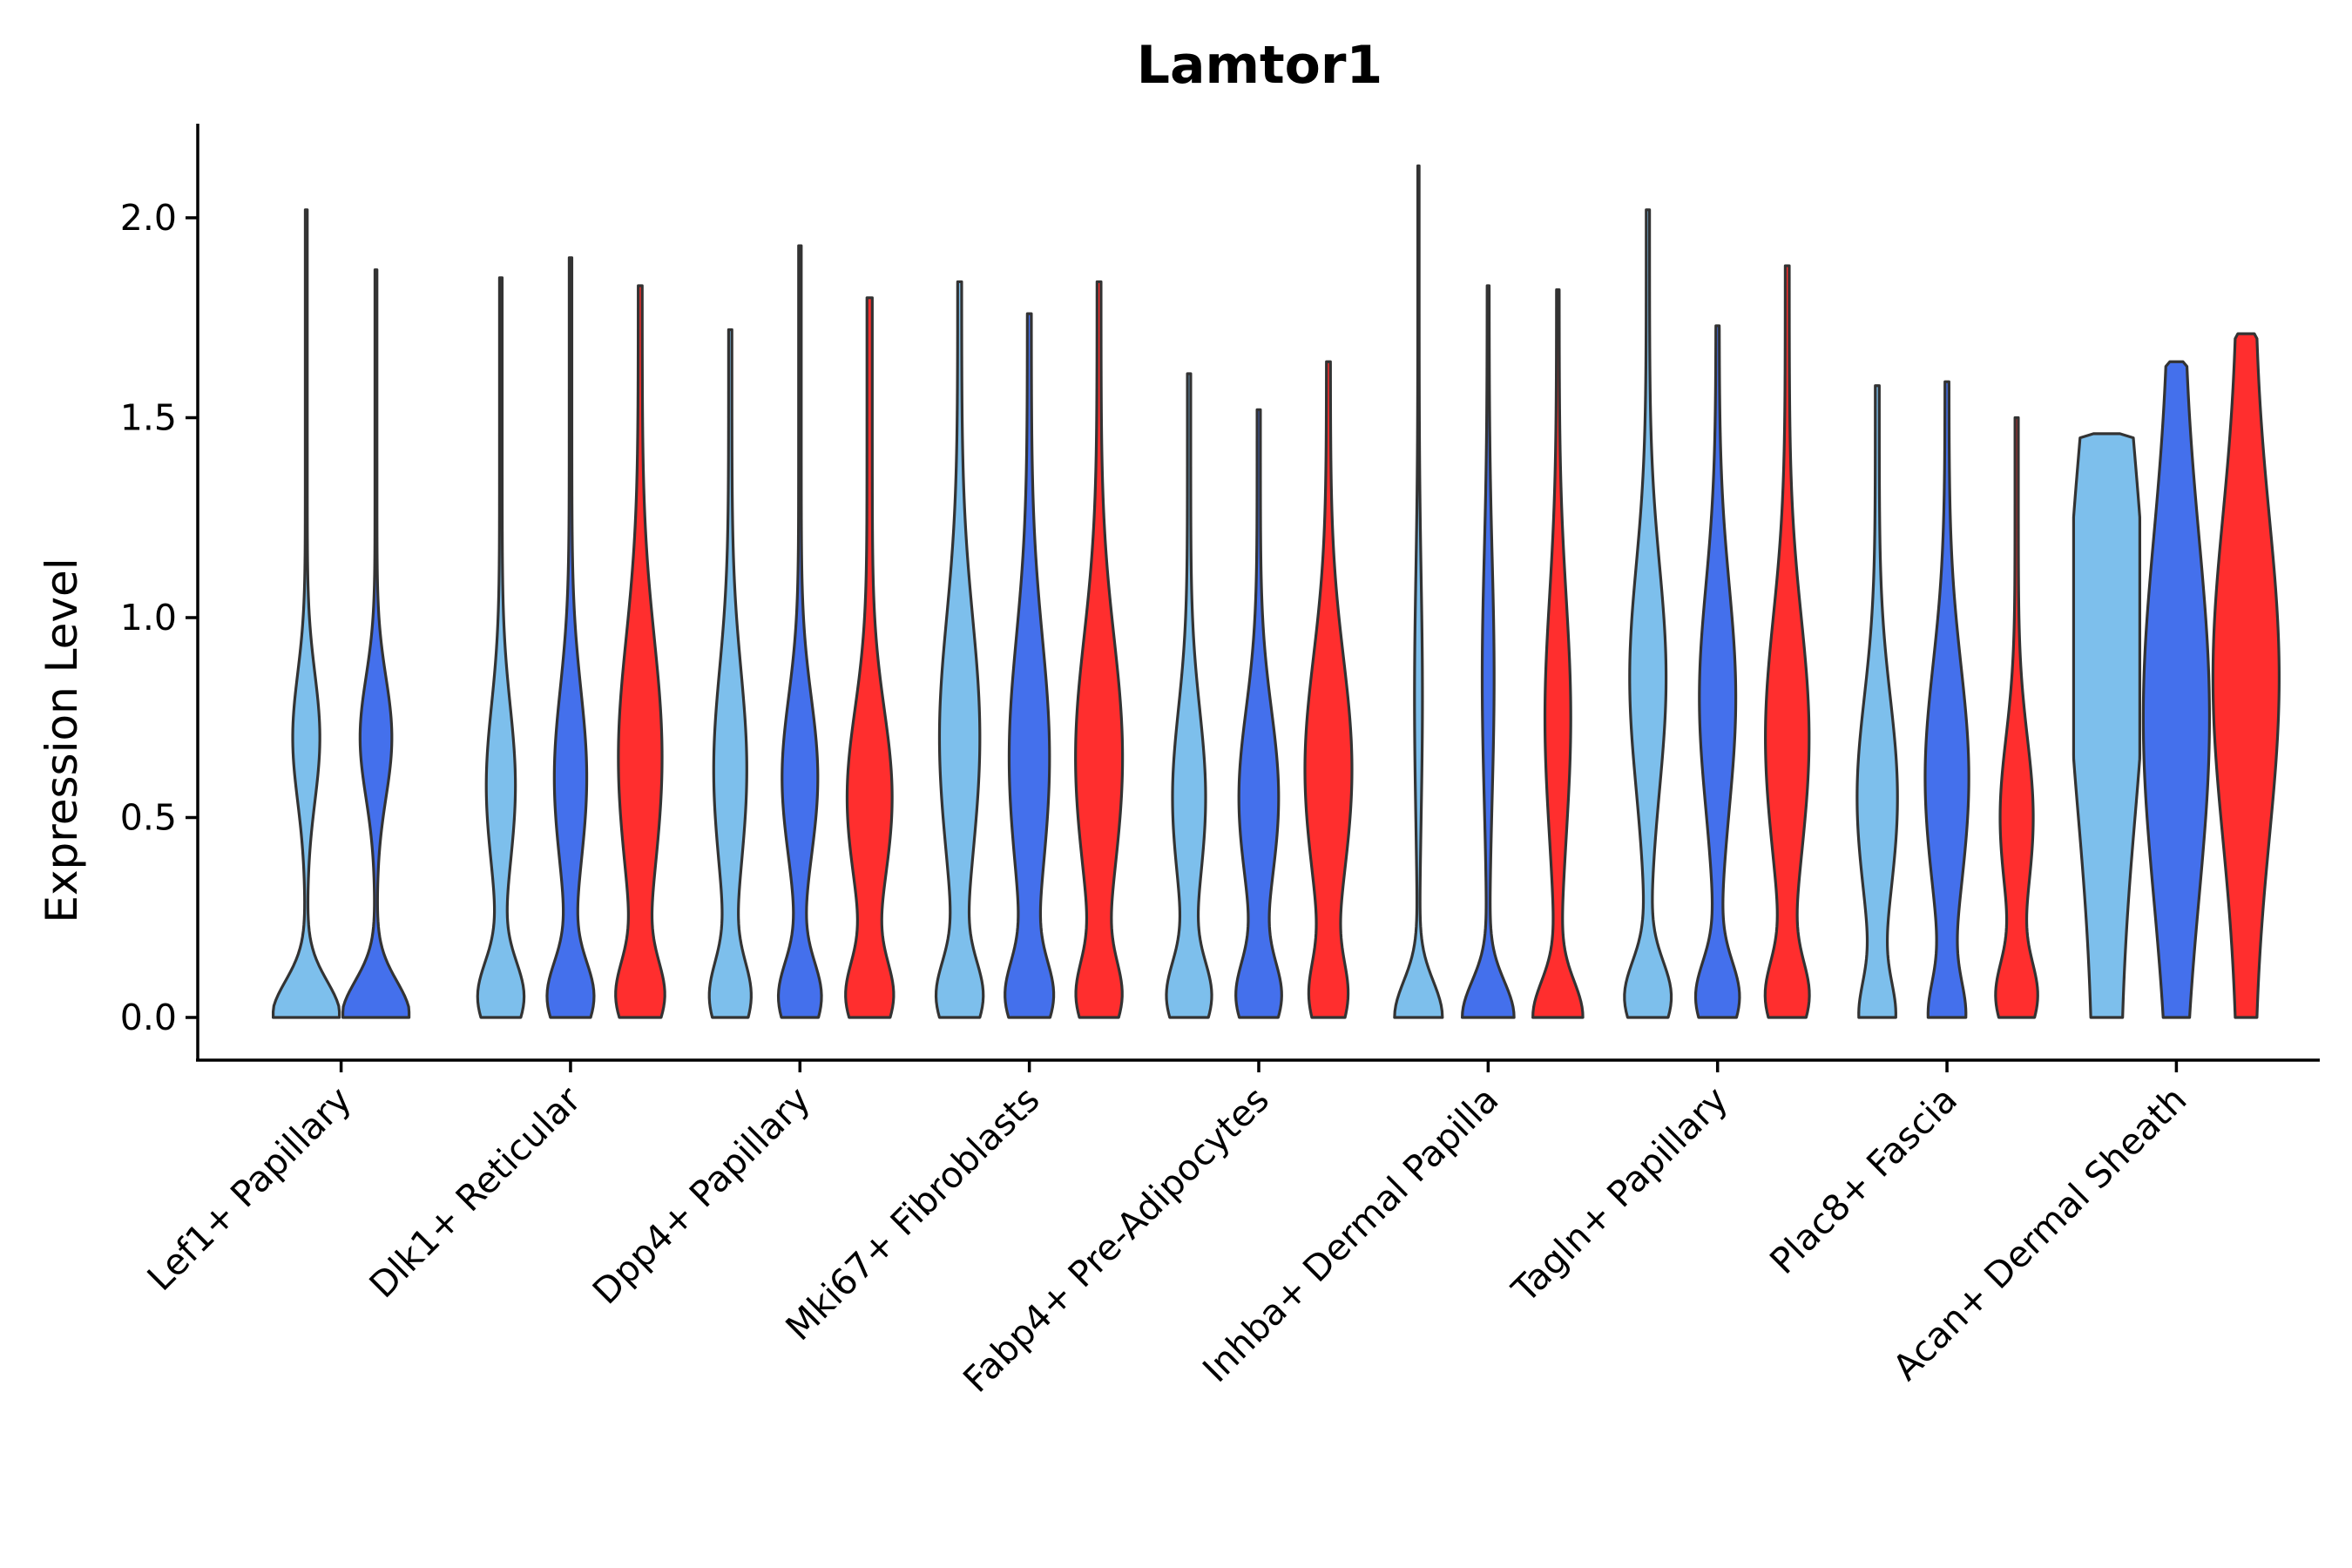  What do you see at coordinates (913, 1213) in the screenshot?
I see `x-tick-label: Mki67+ Fibroblasts` at bounding box center [913, 1213].